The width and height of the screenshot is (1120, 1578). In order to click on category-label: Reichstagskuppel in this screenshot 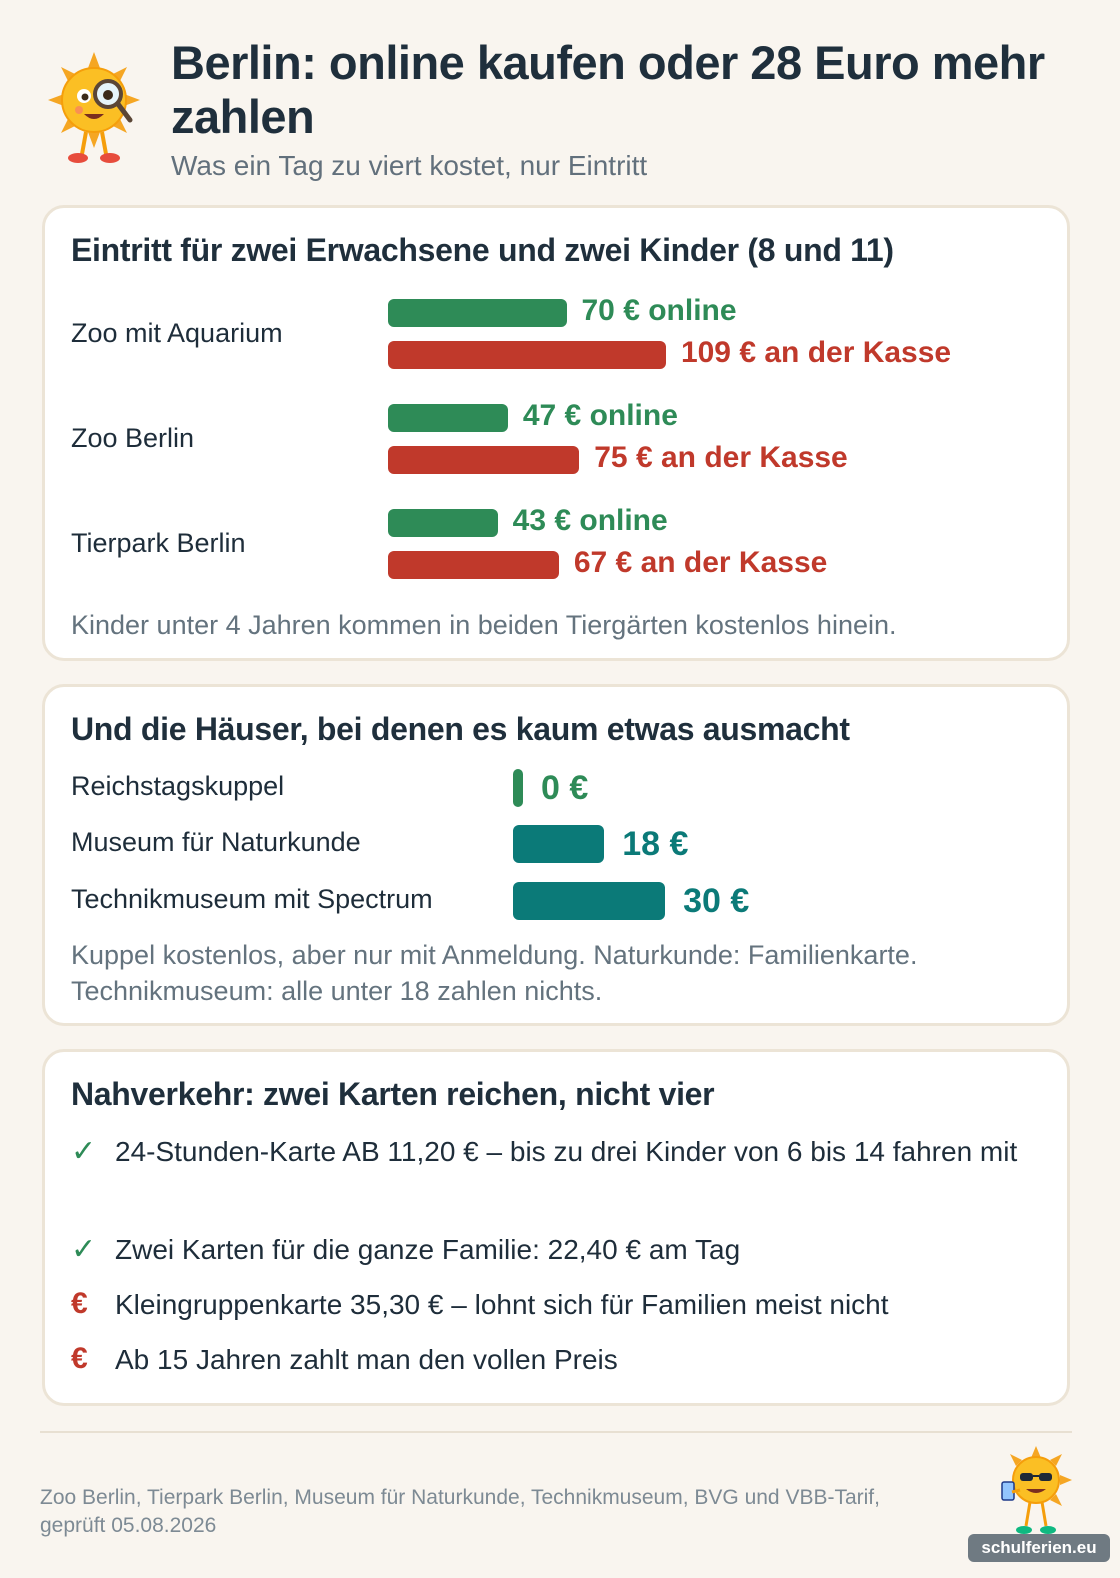, I will do `click(178, 786)`.